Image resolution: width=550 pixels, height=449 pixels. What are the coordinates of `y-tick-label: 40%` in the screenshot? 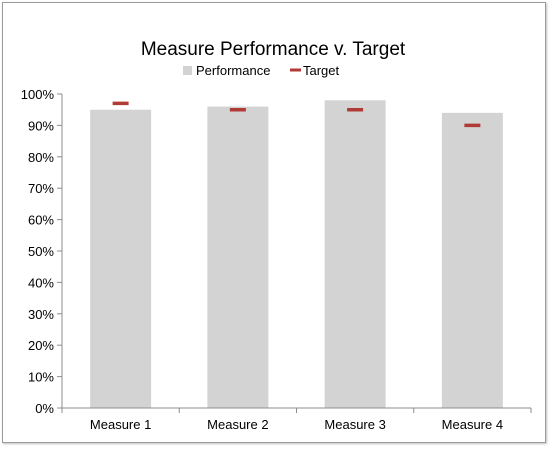 It's located at (41, 282).